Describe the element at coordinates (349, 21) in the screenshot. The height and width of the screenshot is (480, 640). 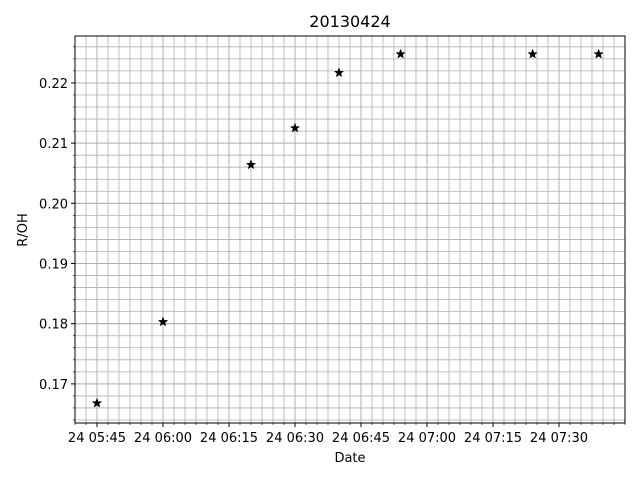
I see `chart-title: 20130424` at that location.